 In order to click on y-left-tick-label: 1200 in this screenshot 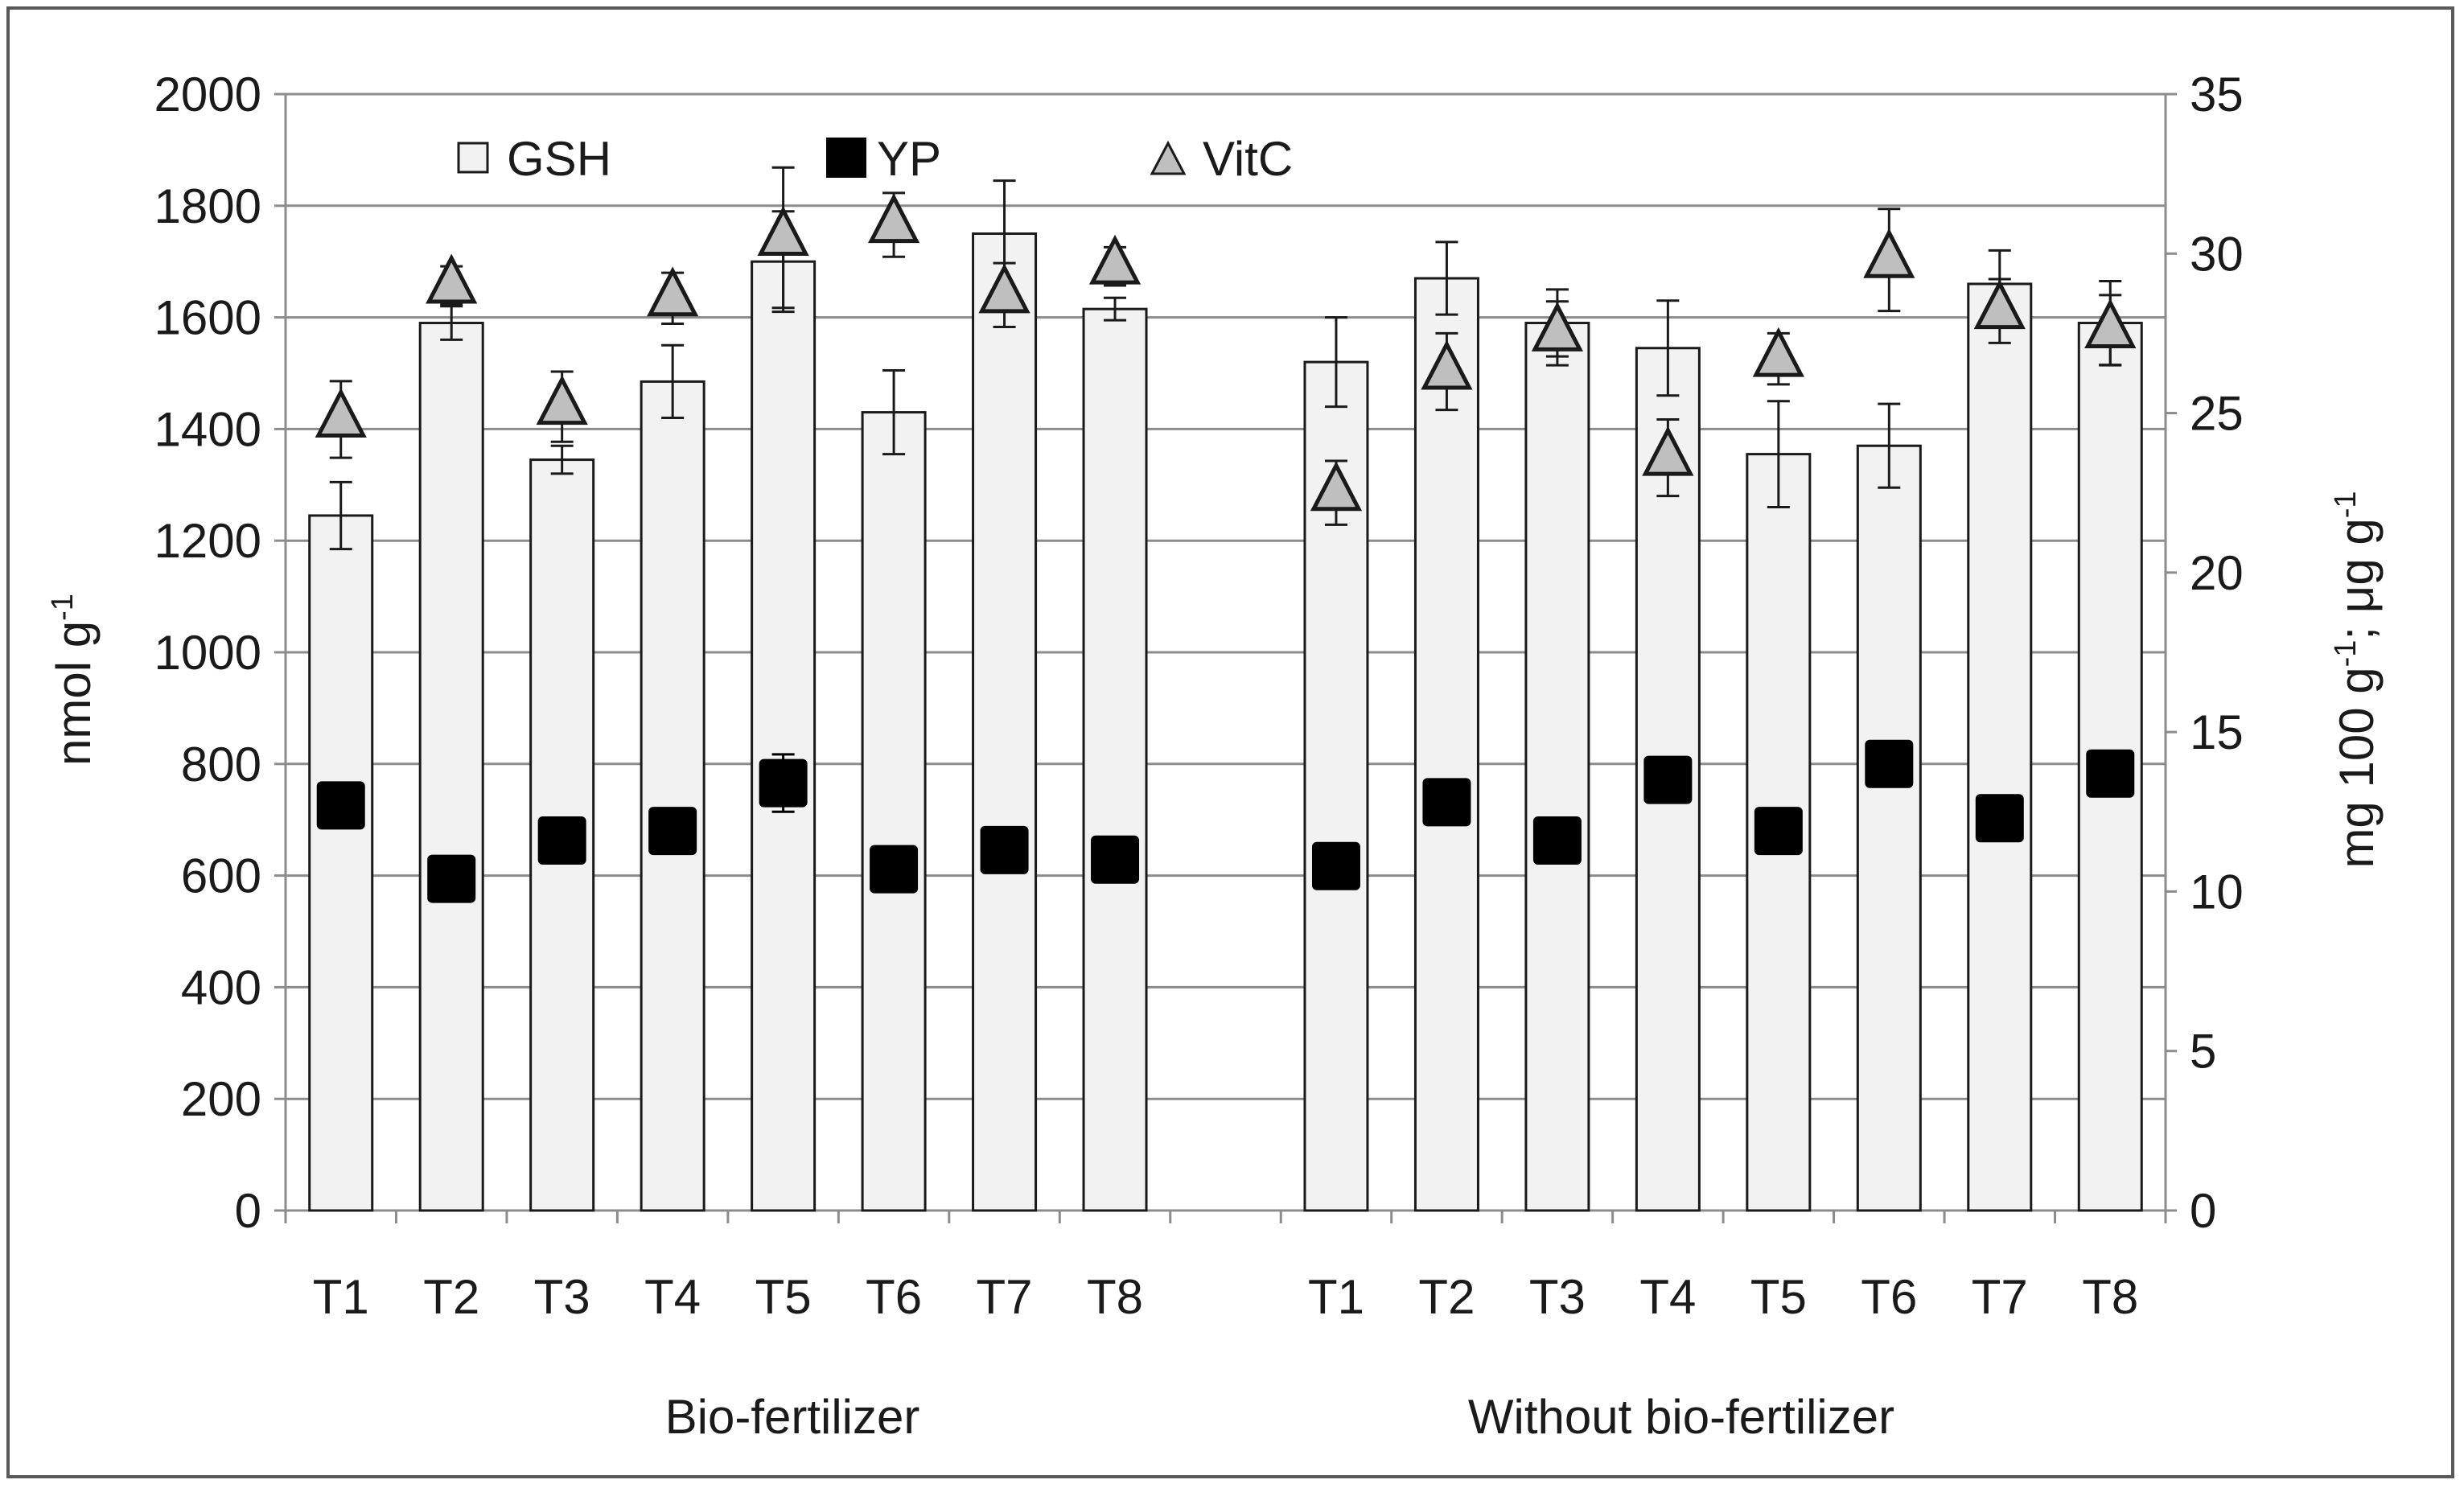, I will do `click(207, 541)`.